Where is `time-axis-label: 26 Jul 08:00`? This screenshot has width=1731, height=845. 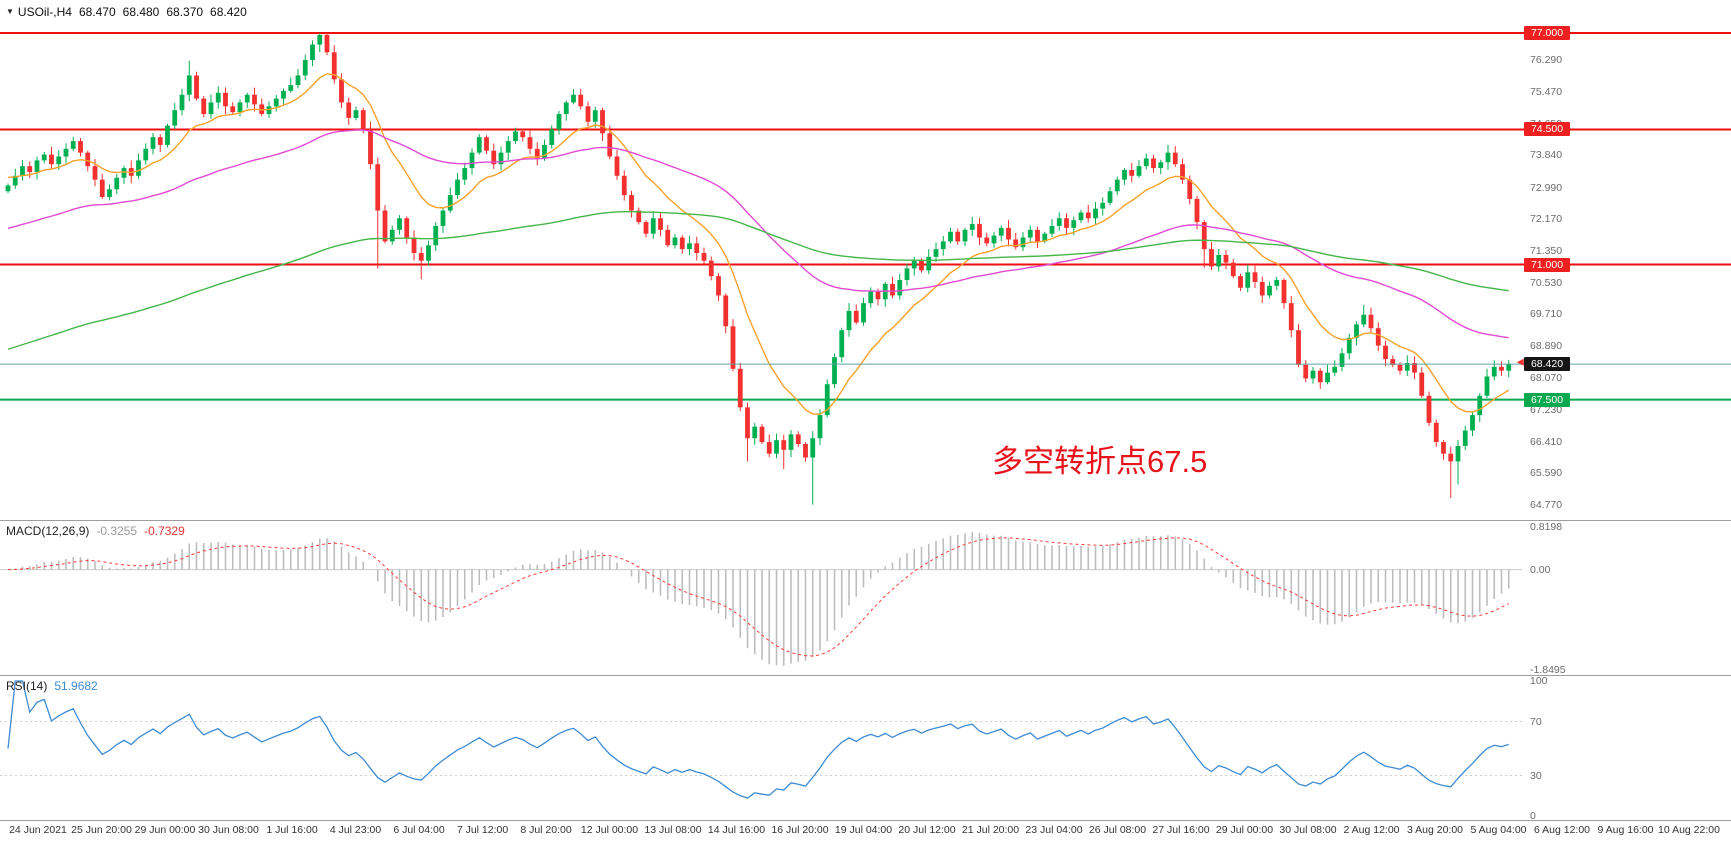 time-axis-label: 26 Jul 08:00 is located at coordinates (1117, 830).